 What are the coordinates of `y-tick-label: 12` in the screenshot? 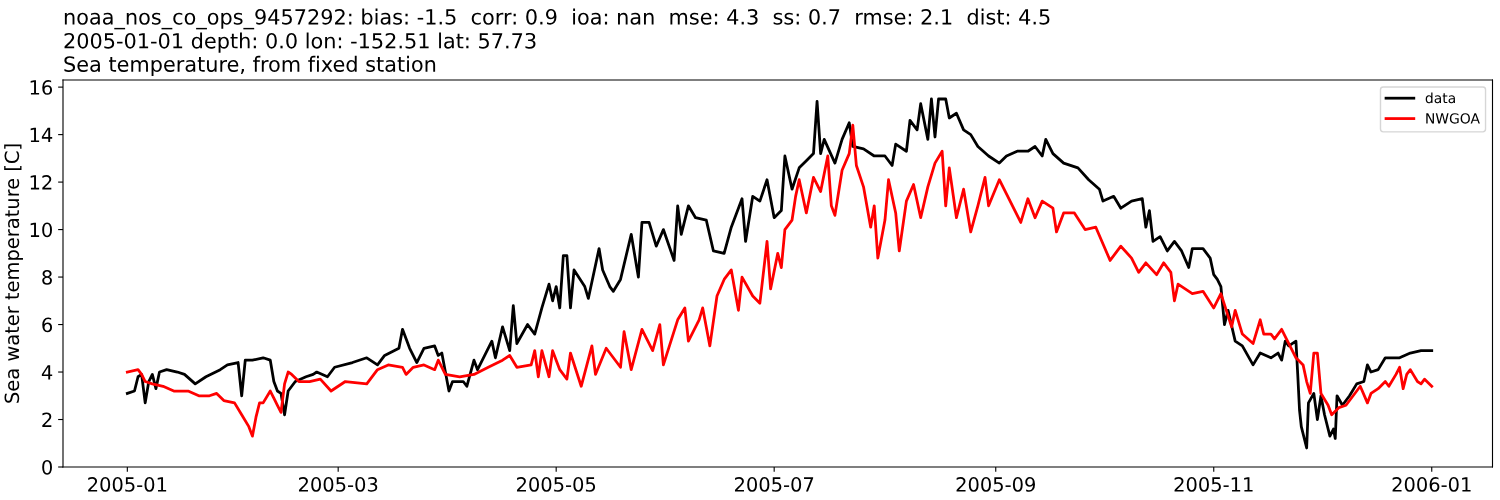 It's located at (41, 182).